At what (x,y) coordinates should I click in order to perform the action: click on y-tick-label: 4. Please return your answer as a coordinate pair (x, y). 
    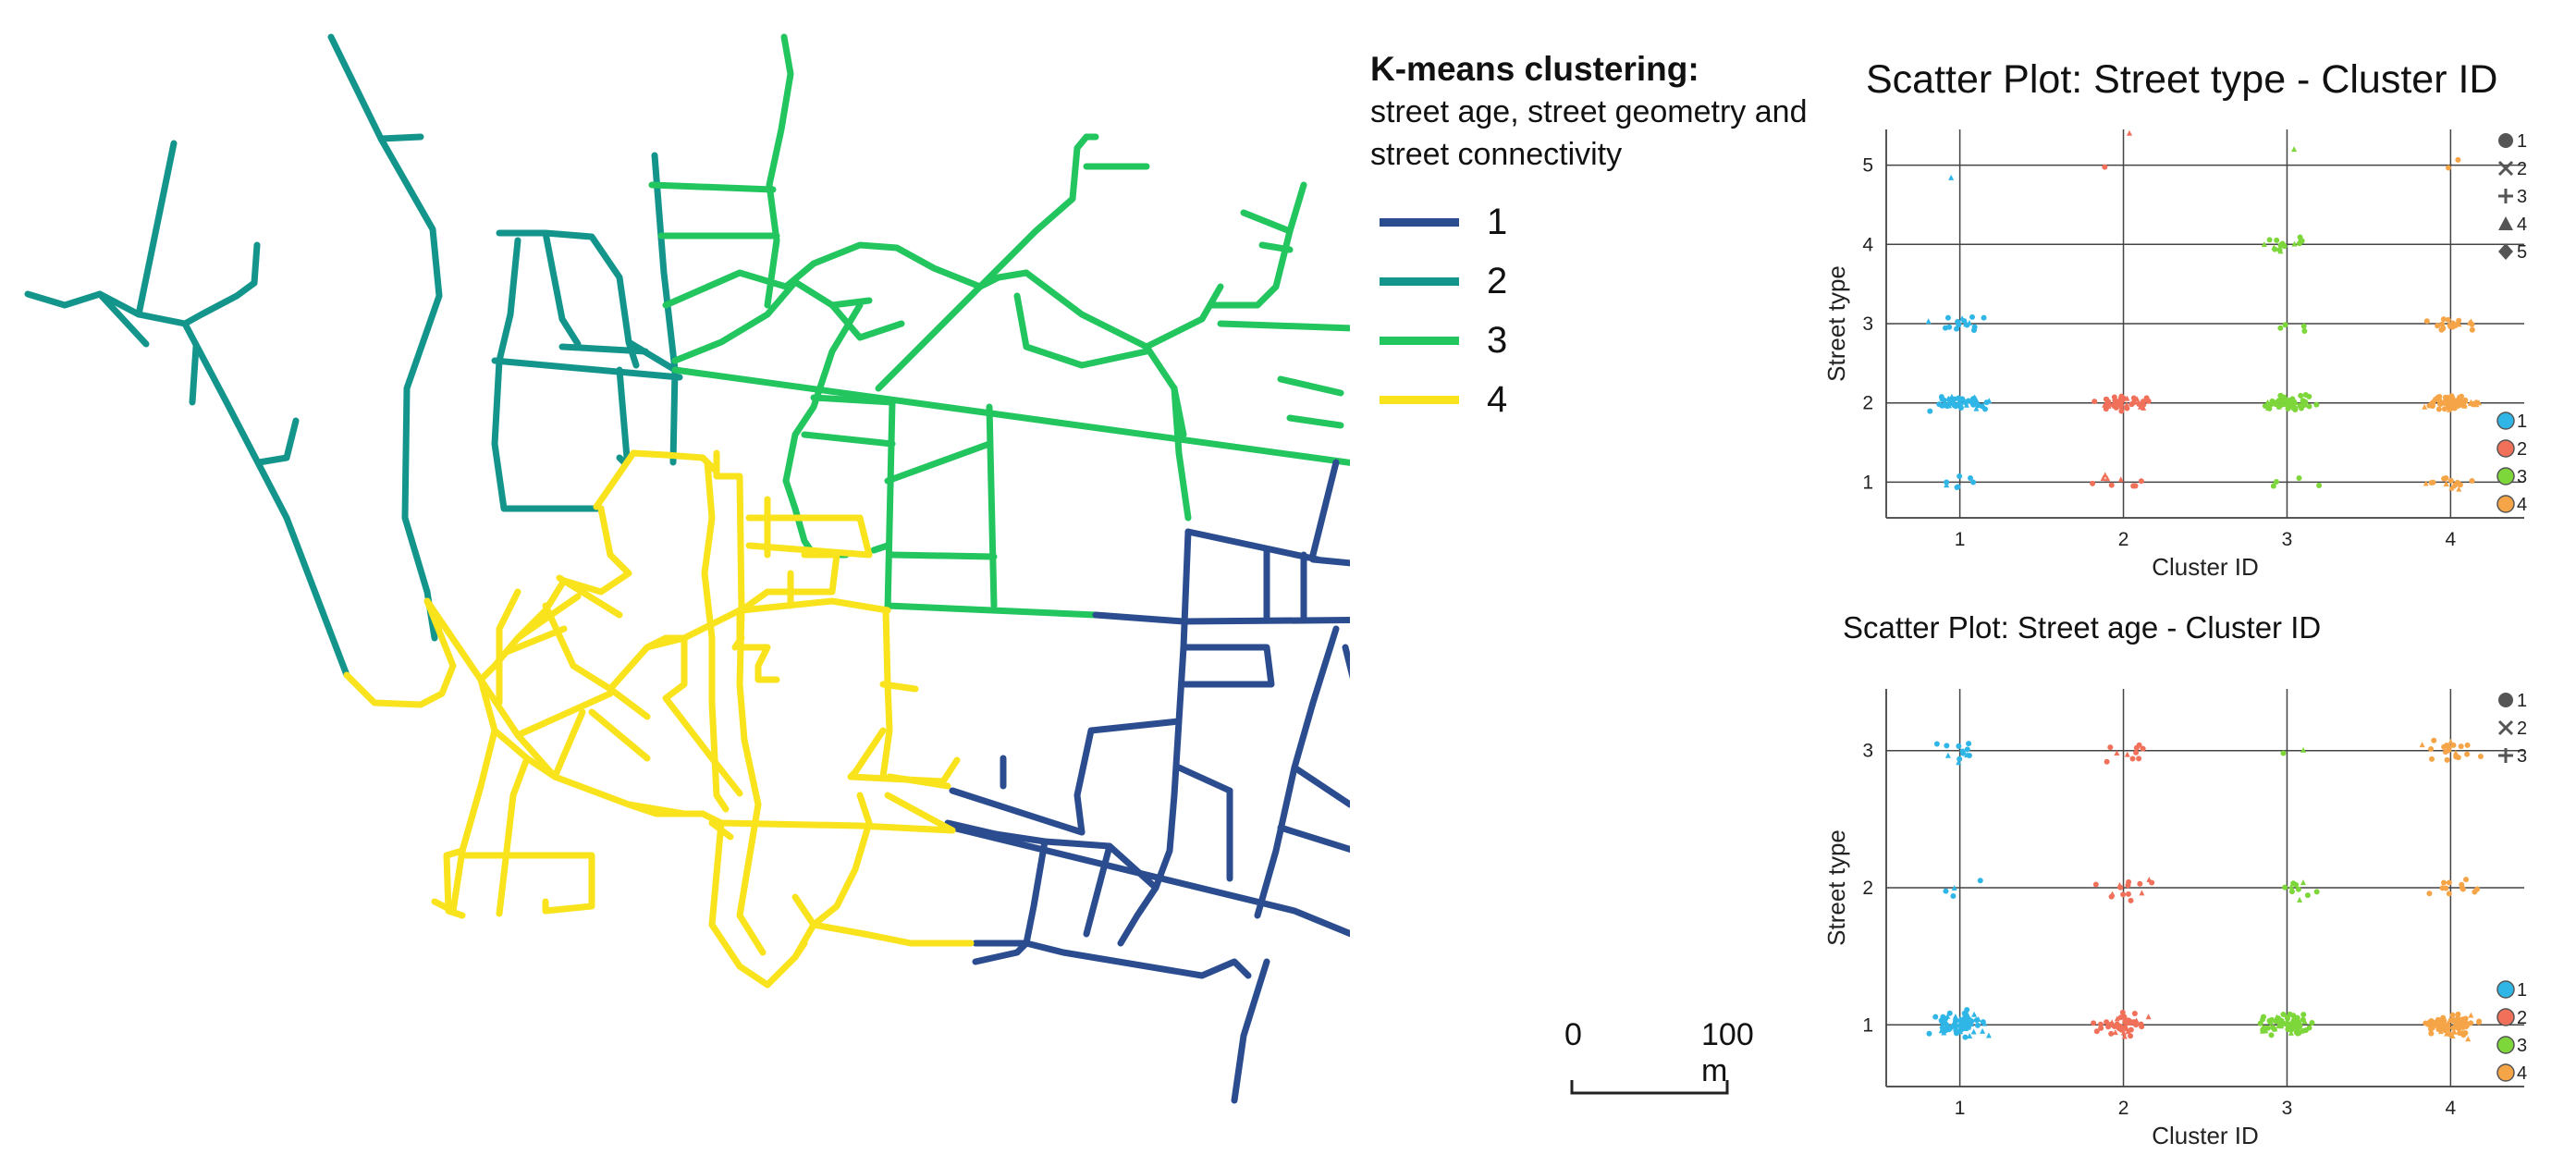
    Looking at the image, I should click on (1867, 245).